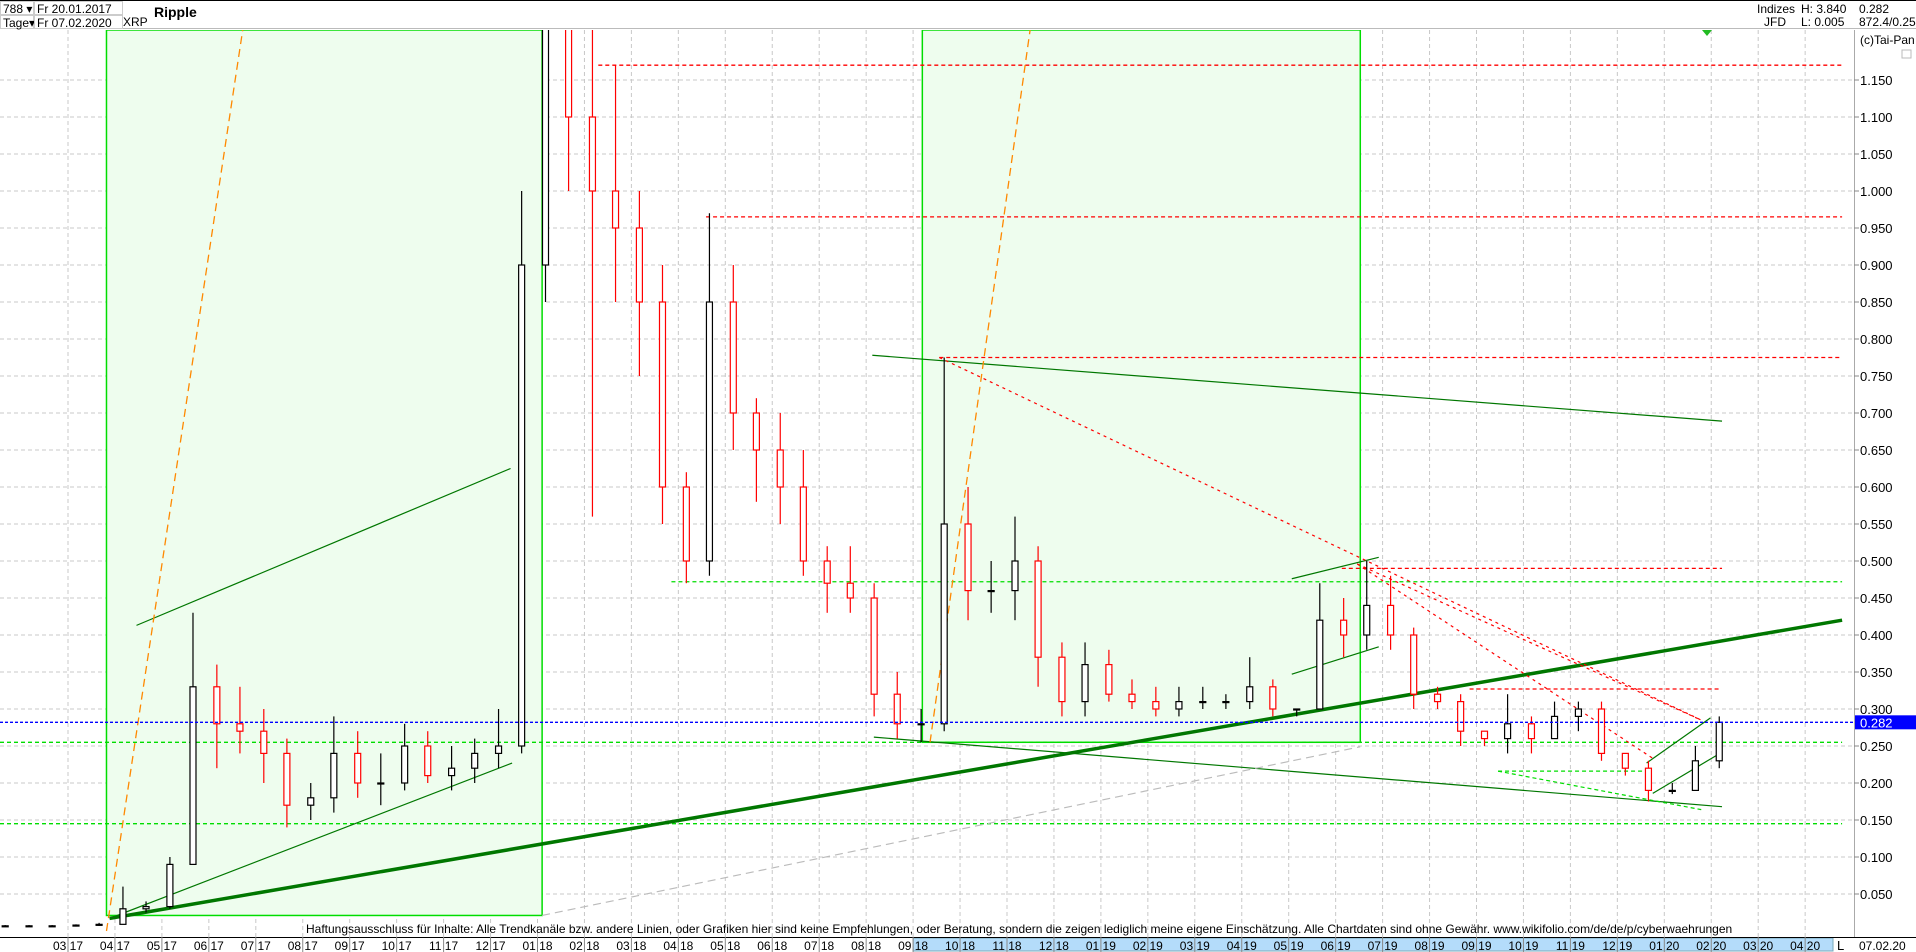 This screenshot has width=1916, height=952. I want to click on bars-count: 788, so click(13, 9).